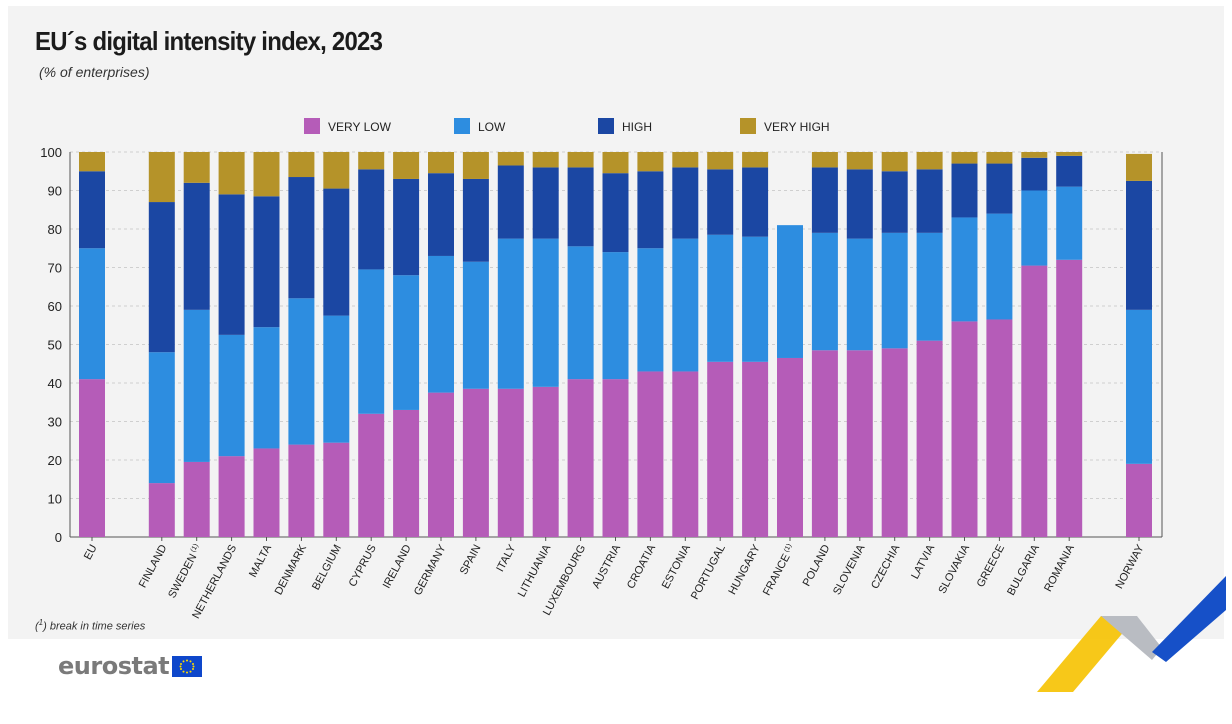 The width and height of the screenshot is (1232, 724). What do you see at coordinates (187, 666) in the screenshot?
I see `eu-flag-icon` at bounding box center [187, 666].